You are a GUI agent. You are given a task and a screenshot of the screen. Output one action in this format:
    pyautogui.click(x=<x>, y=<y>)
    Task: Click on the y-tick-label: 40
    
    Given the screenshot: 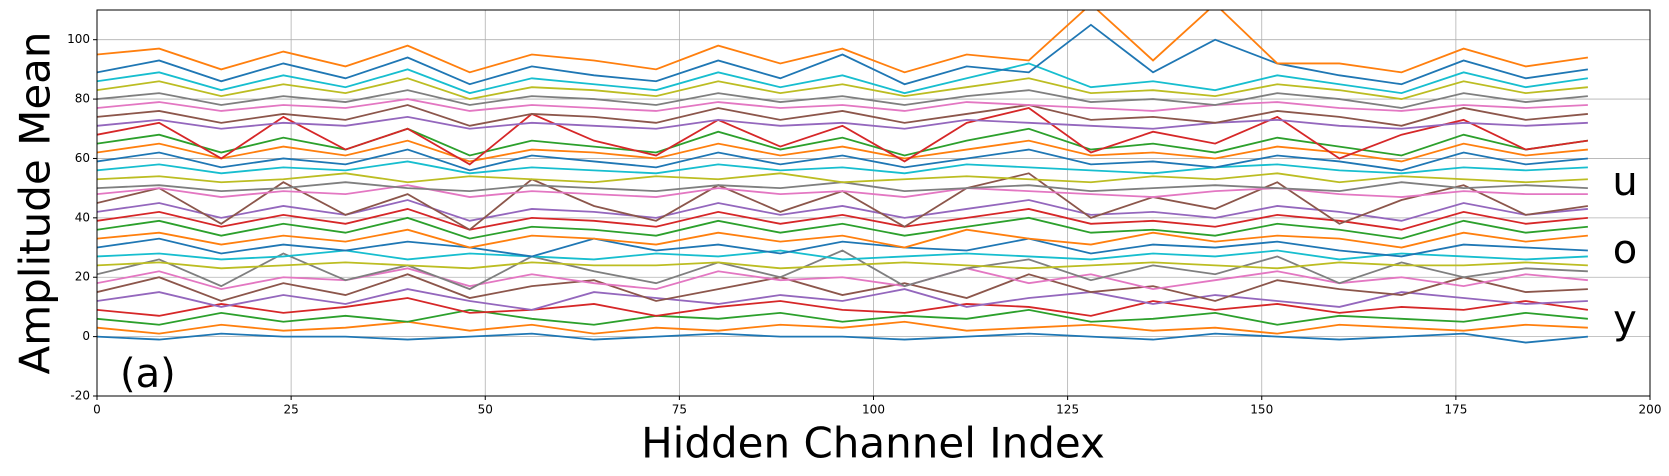 What is the action you would take?
    pyautogui.click(x=82, y=217)
    